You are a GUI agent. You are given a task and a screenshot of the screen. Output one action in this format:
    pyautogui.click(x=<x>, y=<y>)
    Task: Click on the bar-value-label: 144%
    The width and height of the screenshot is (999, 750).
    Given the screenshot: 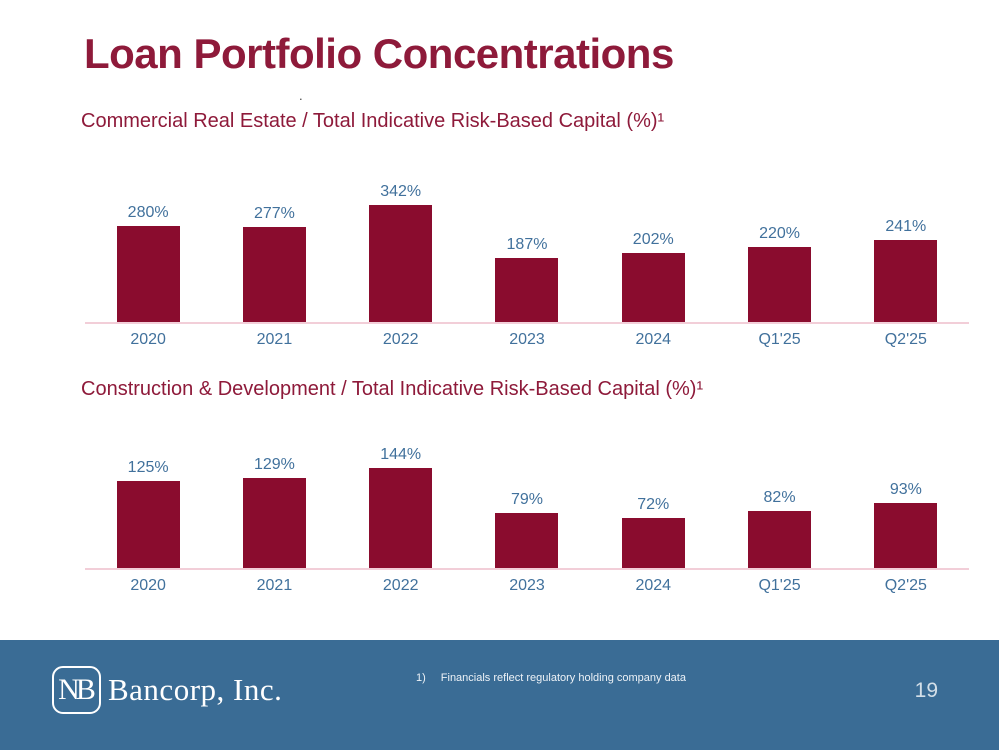 What is the action you would take?
    pyautogui.click(x=401, y=454)
    